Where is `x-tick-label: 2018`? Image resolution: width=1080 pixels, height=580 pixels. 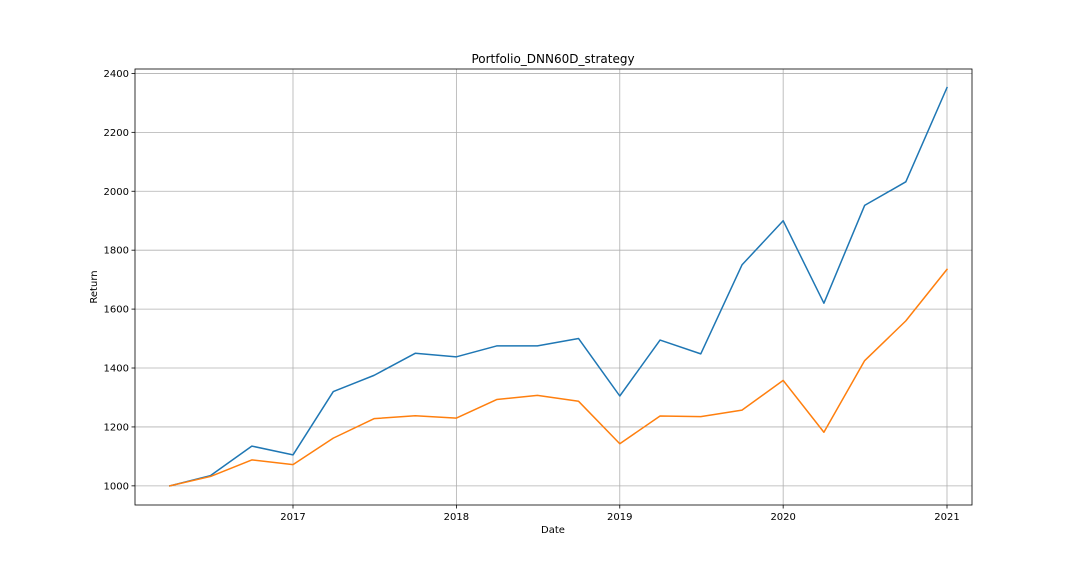 x-tick-label: 2018 is located at coordinates (456, 517).